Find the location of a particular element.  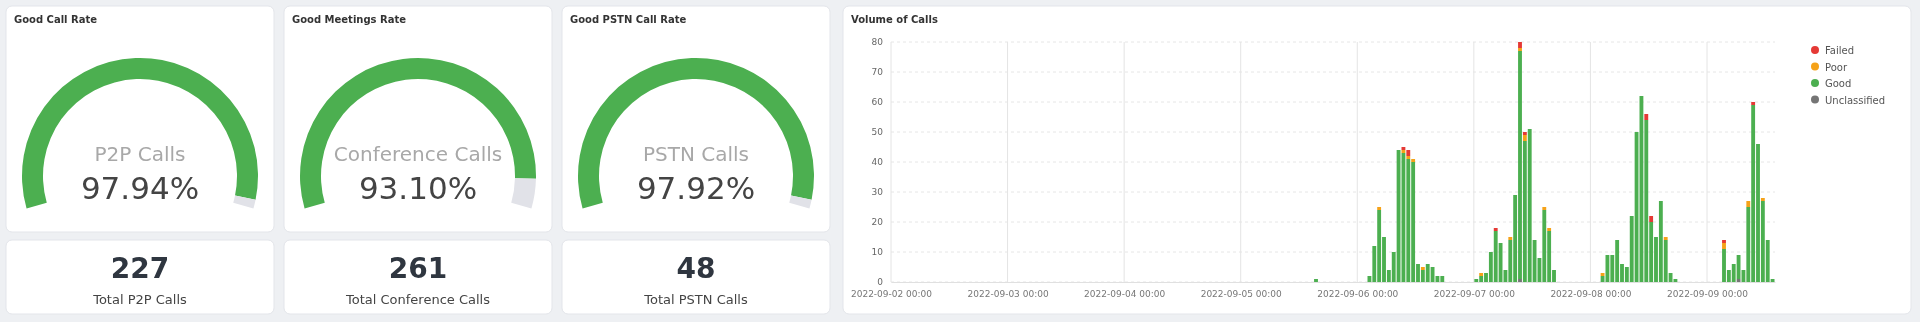

data-label: 93.10% is located at coordinates (418, 188).